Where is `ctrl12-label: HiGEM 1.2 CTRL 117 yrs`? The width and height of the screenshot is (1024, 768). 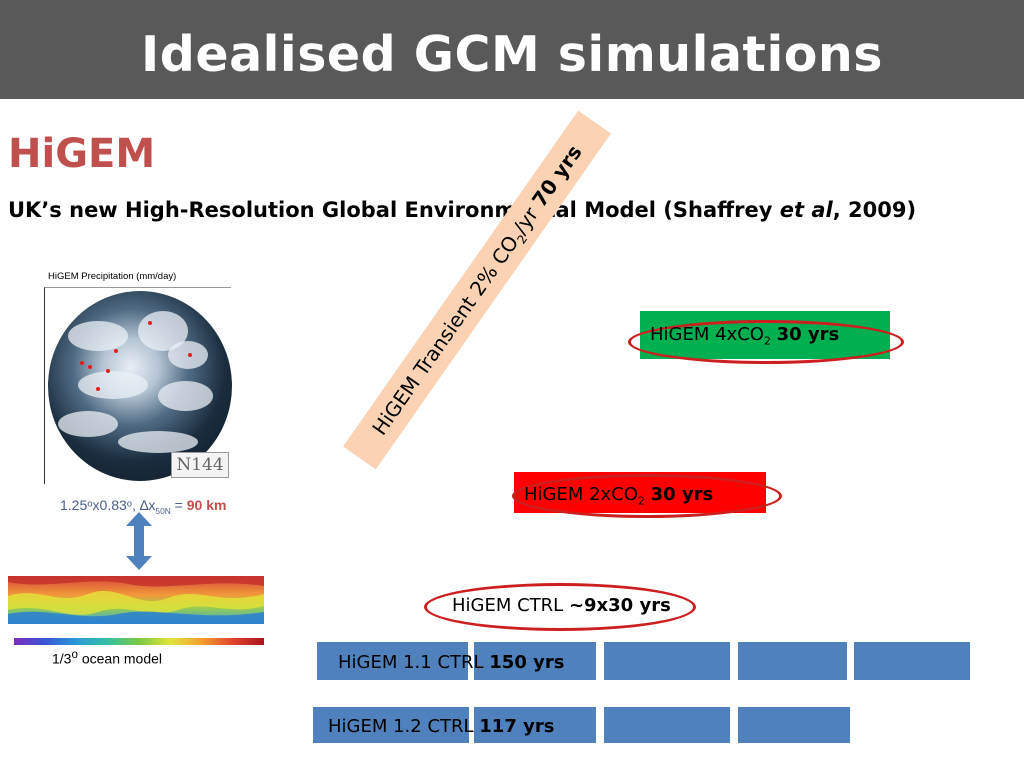 ctrl12-label: HiGEM 1.2 CTRL 117 yrs is located at coordinates (441, 726).